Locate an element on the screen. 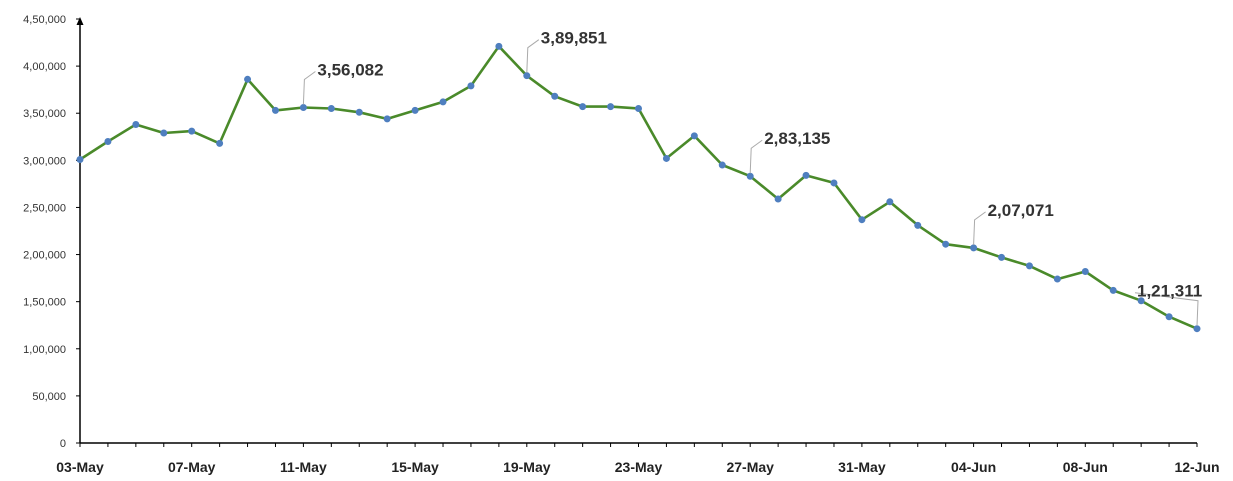 This screenshot has height=481, width=1233. y-tick-label: 4,00,000 is located at coordinates (44, 67).